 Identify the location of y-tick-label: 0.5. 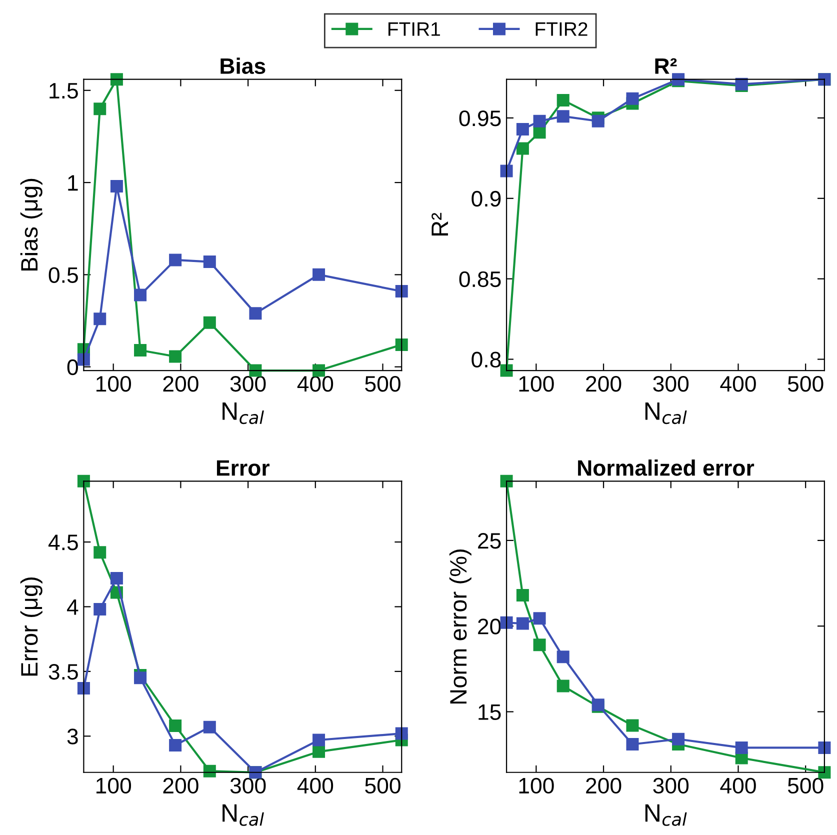
(63, 275).